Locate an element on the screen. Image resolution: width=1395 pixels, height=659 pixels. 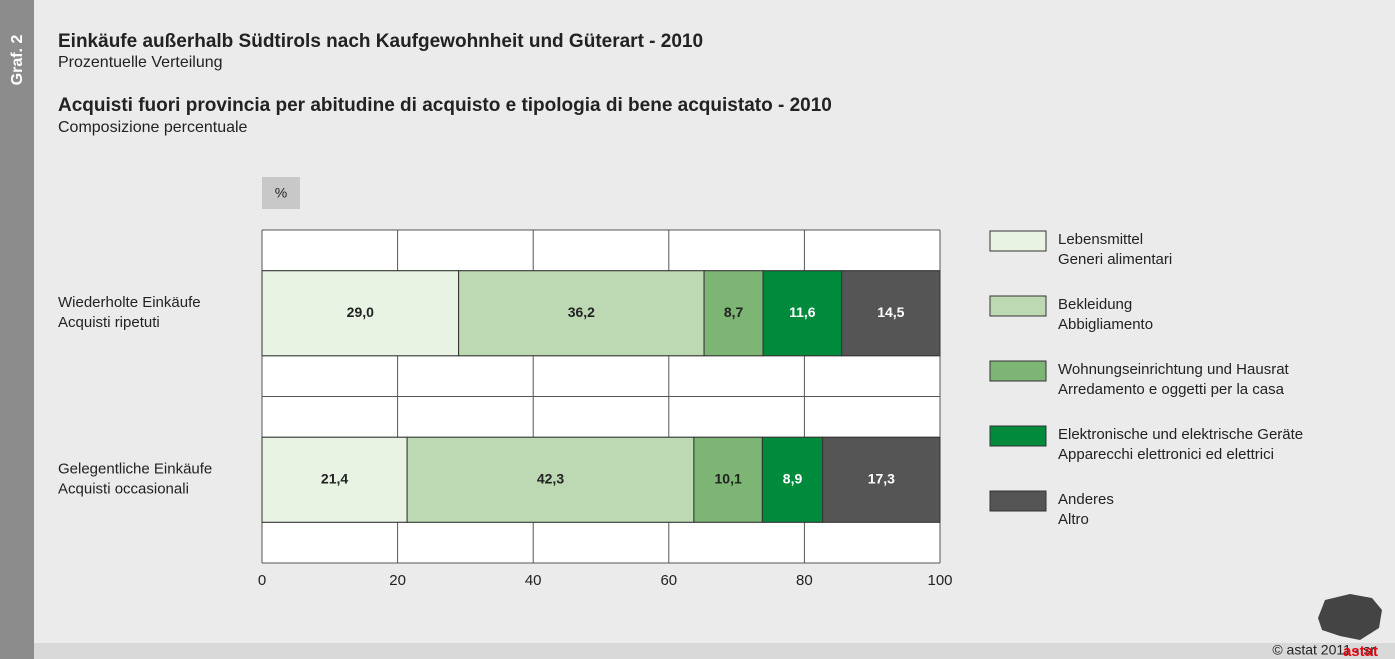
category-label: Gelegentliche Einkäufe is located at coordinates (135, 469).